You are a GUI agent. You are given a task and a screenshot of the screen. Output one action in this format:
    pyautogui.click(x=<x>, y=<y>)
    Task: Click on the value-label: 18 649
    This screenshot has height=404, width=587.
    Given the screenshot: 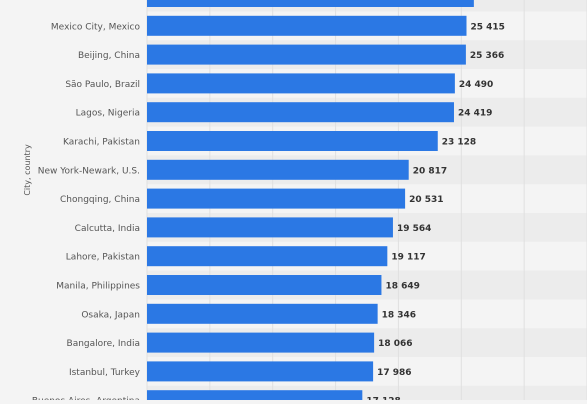 What is the action you would take?
    pyautogui.click(x=402, y=287)
    